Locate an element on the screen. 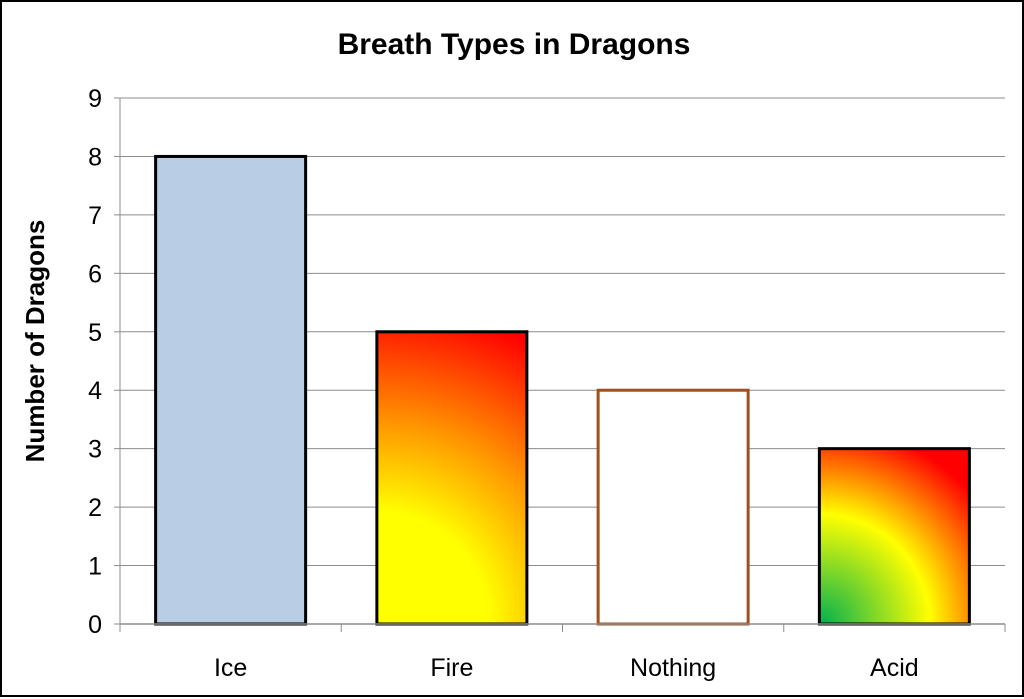 The height and width of the screenshot is (699, 1024). x-tick-label: Nothing is located at coordinates (673, 668).